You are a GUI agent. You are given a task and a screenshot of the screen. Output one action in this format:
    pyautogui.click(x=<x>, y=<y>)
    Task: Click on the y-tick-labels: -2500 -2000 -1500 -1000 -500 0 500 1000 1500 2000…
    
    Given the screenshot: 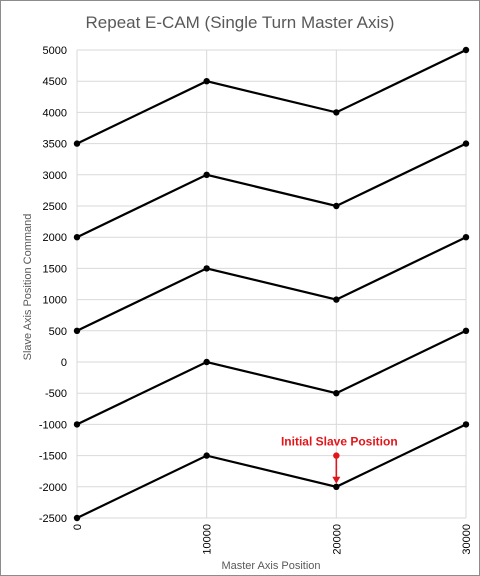 What is the action you would take?
    pyautogui.click(x=53, y=285)
    